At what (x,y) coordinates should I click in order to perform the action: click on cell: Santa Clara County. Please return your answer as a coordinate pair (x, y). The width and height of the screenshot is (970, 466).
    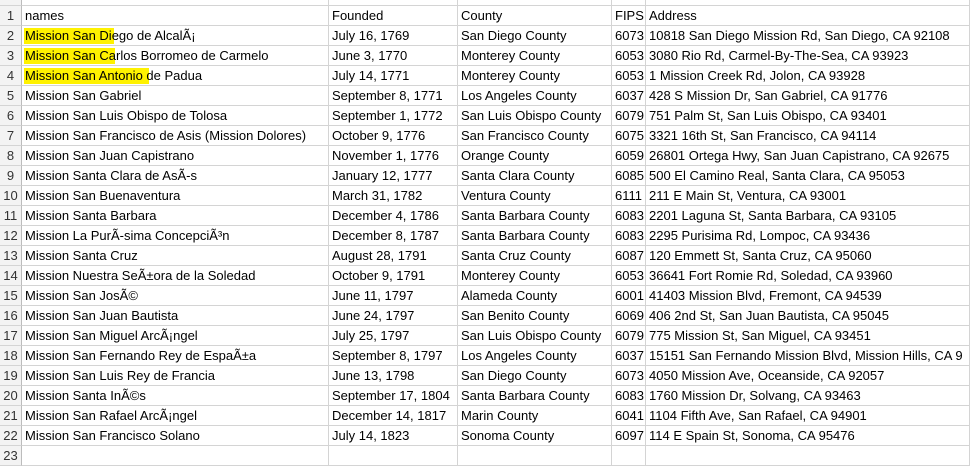
    Looking at the image, I should click on (535, 176).